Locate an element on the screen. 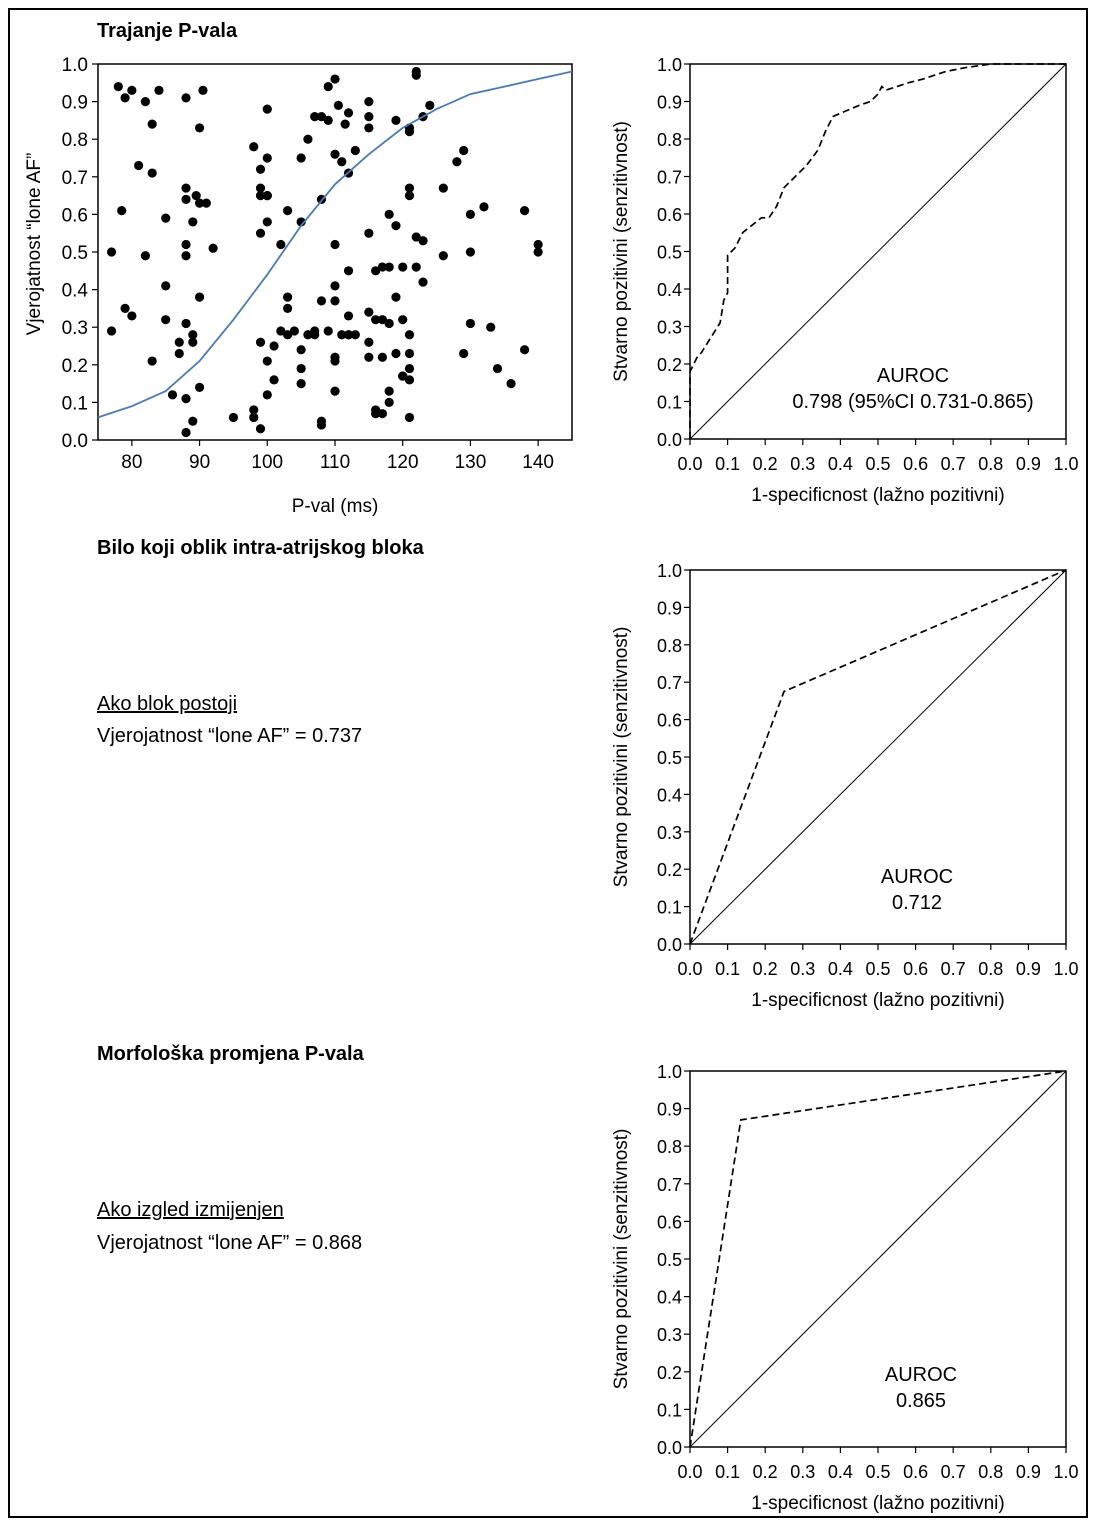 This screenshot has width=1096, height=1528. auroc-value: 0.798 (95%CI 0.731-0.865) is located at coordinates (912, 402).